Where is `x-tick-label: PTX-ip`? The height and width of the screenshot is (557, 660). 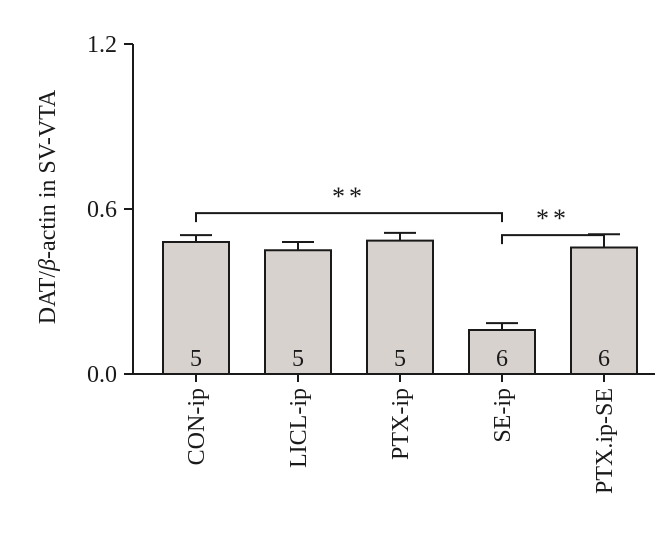
x-tick-label: PTX-ip is located at coordinates (401, 424).